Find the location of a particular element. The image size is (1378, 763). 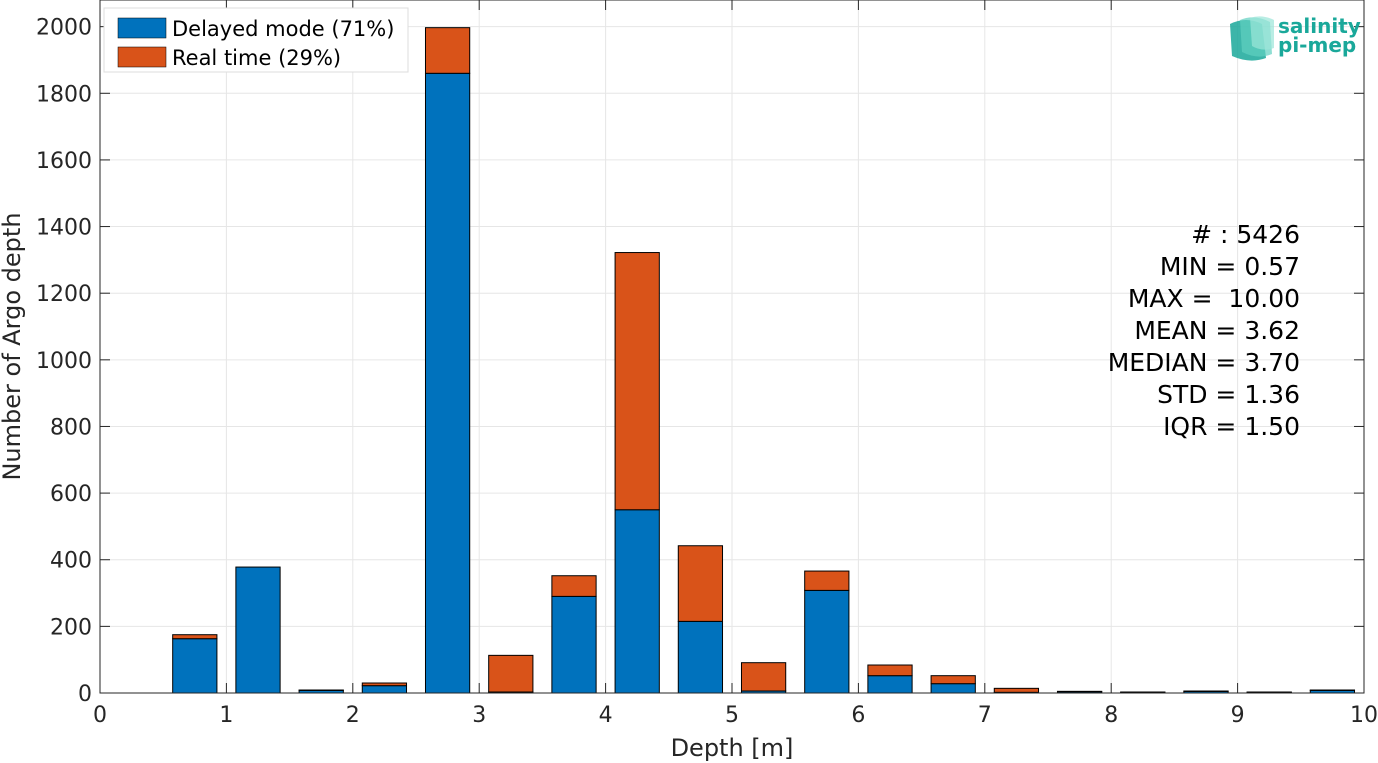

stats-max: MAX = 10.00 is located at coordinates (1214, 298).